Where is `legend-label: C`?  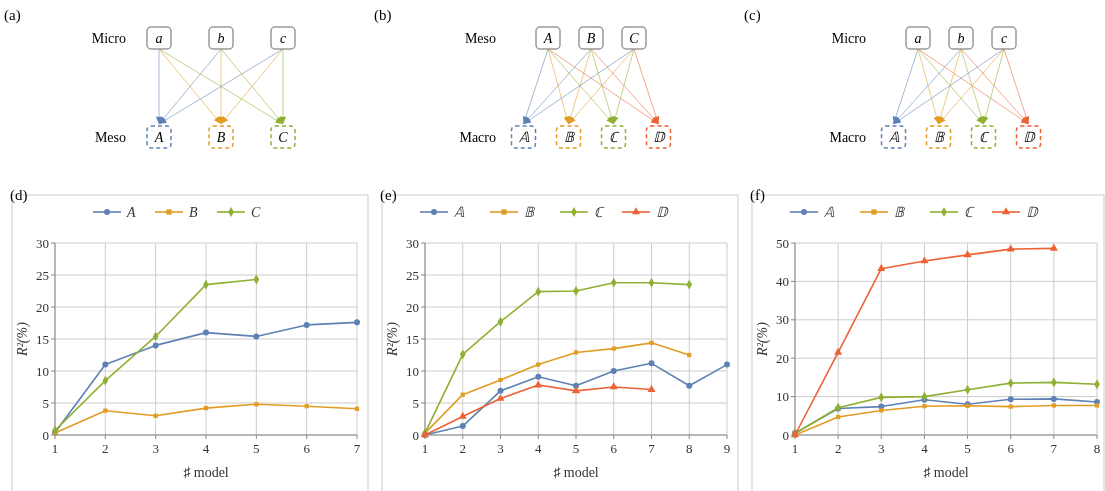 legend-label: C is located at coordinates (256, 212).